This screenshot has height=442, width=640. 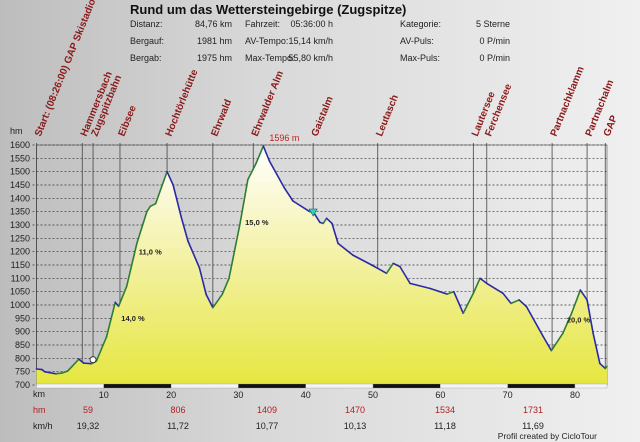 What do you see at coordinates (214, 58) in the screenshot?
I see `stat-value: 1975 hm` at bounding box center [214, 58].